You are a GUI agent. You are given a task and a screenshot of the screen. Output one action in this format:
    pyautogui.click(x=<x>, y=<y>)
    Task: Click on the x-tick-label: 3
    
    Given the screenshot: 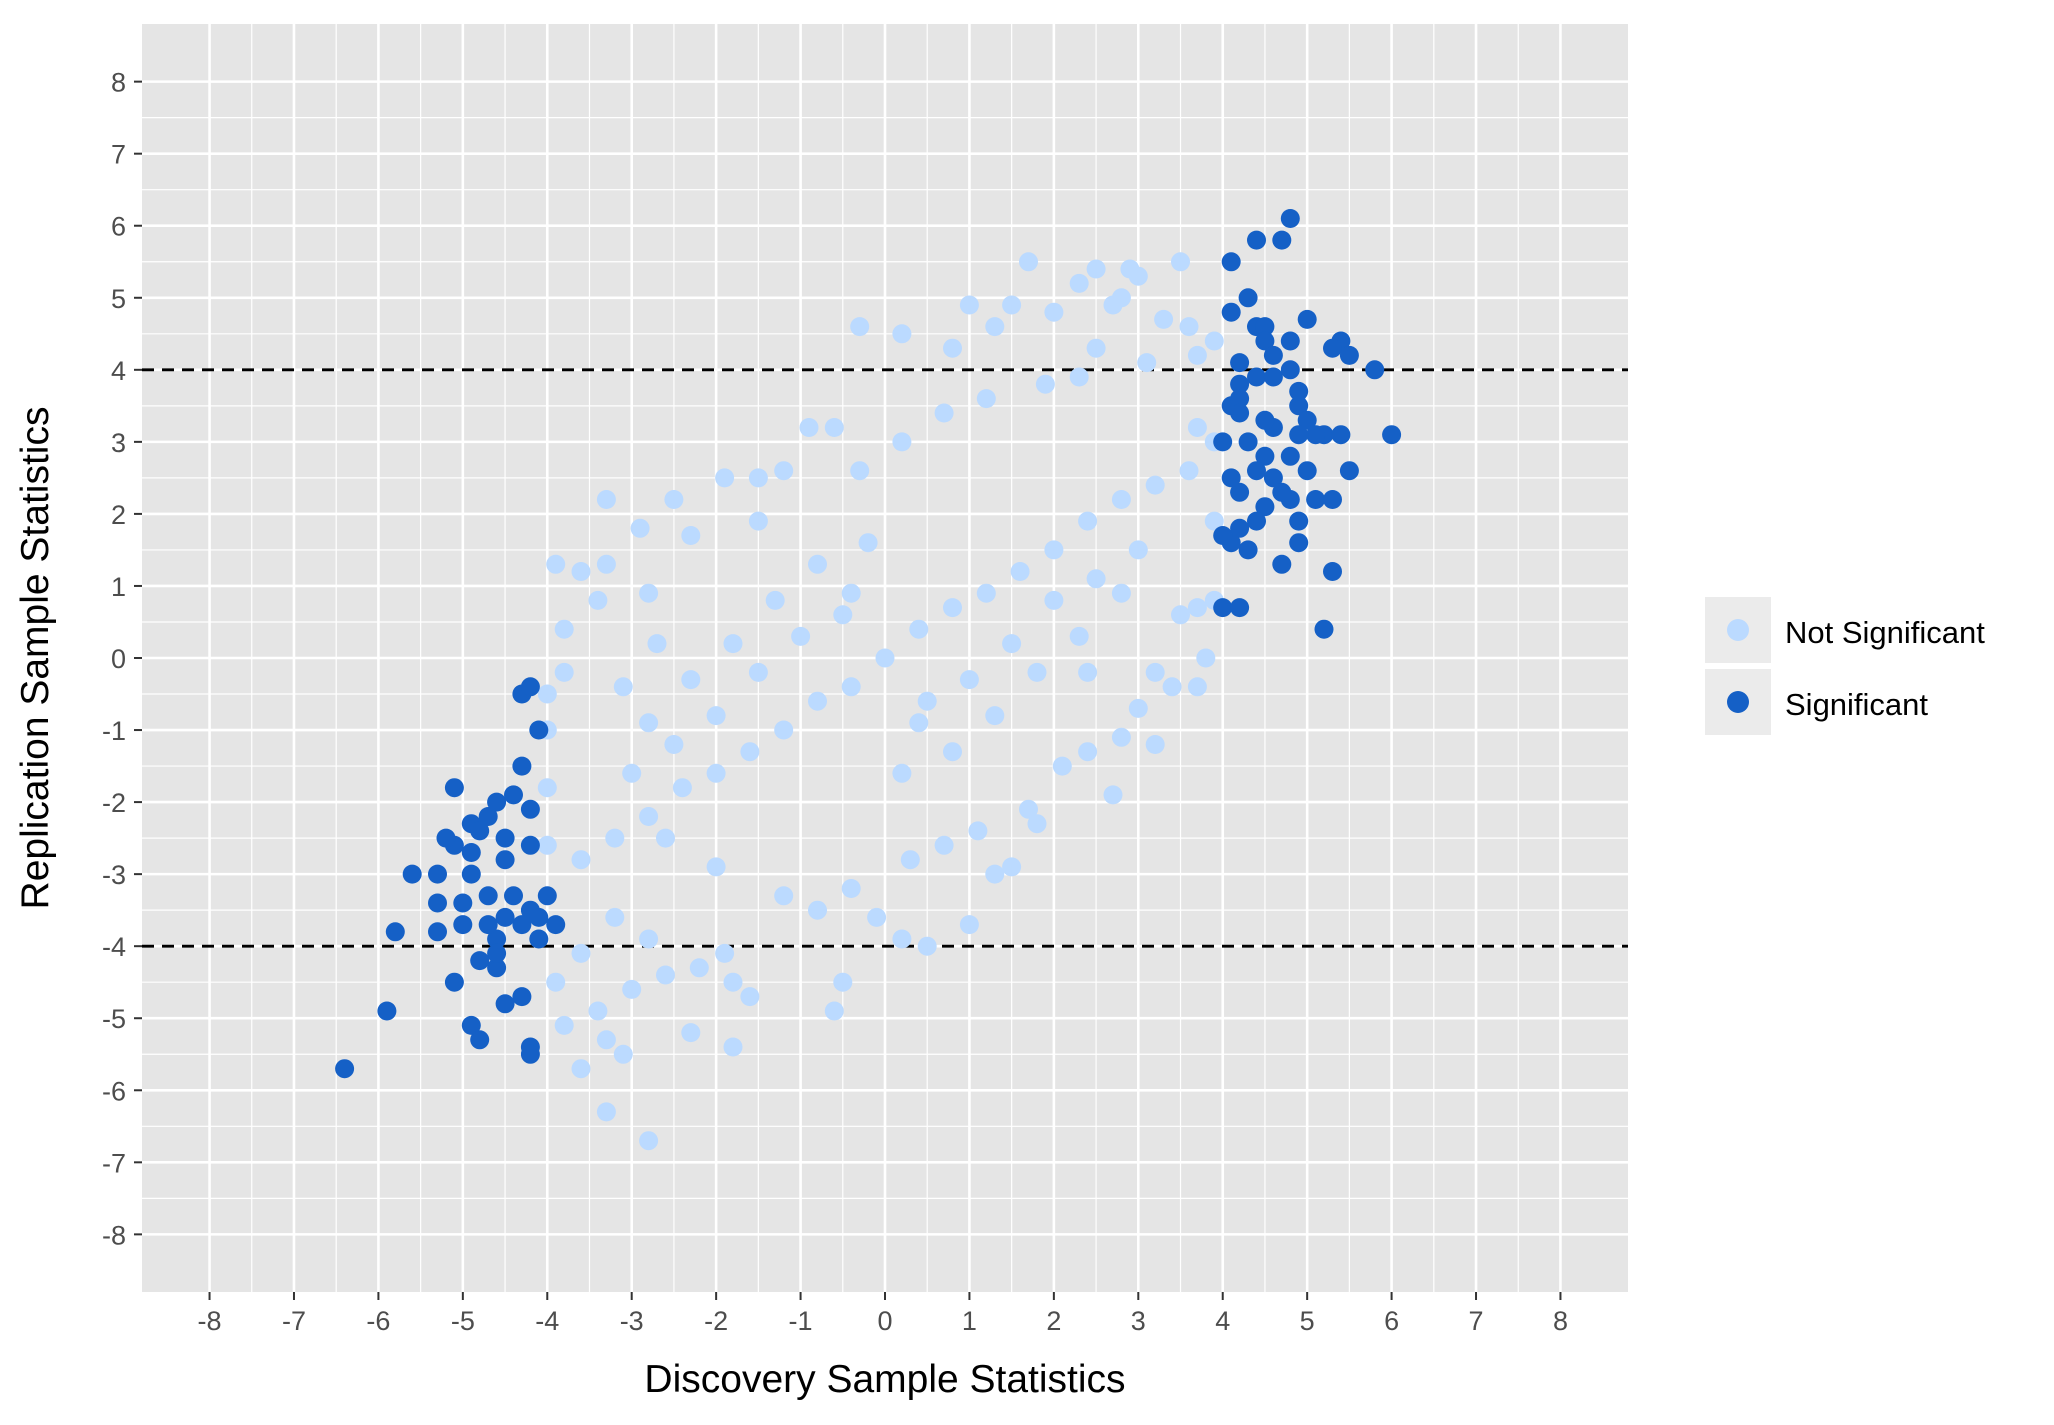 What is the action you would take?
    pyautogui.click(x=1138, y=1321)
    